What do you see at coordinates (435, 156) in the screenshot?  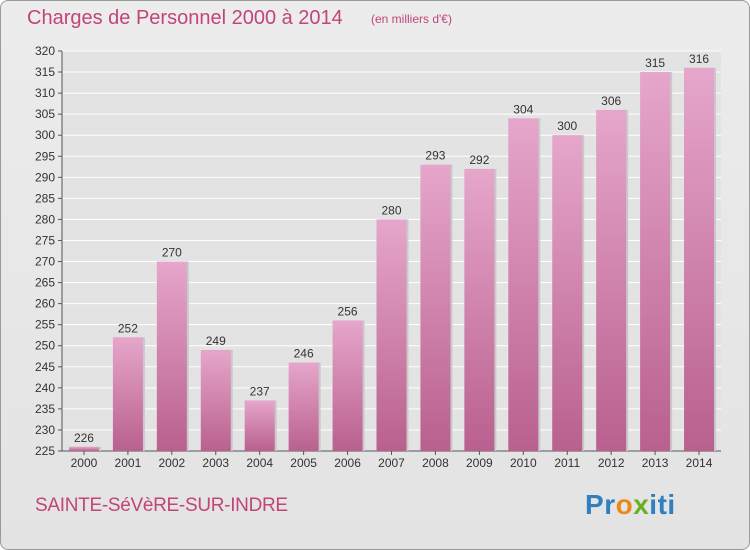 I see `bar-value-label: 293` at bounding box center [435, 156].